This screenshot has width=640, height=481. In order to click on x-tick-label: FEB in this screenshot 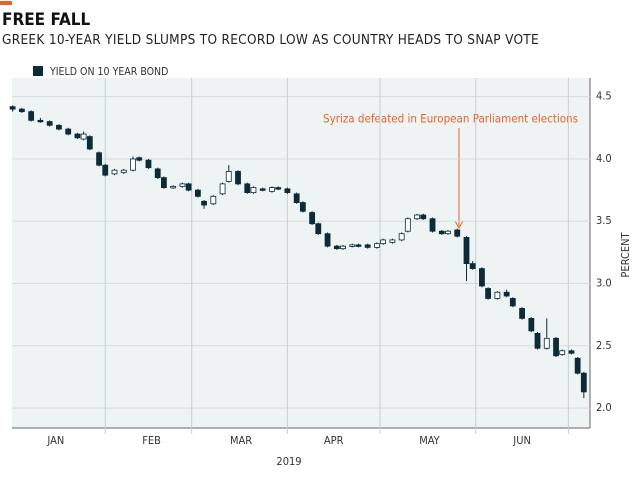, I will do `click(151, 440)`.